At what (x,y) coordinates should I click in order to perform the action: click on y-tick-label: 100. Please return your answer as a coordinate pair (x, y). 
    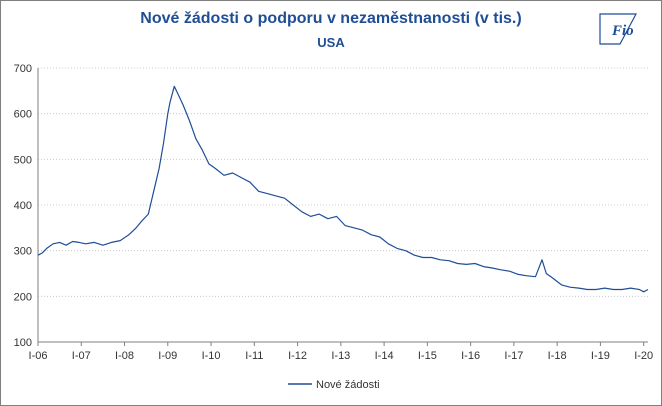
    Looking at the image, I should click on (23, 343).